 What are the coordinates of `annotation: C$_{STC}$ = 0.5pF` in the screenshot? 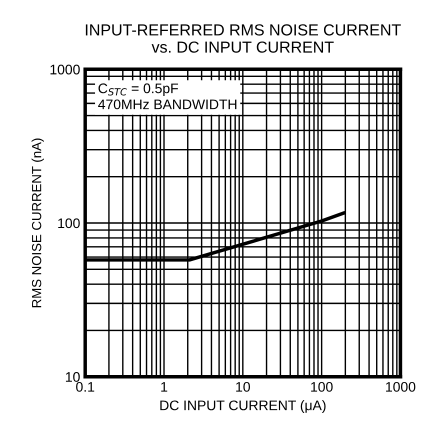 It's located at (138, 89).